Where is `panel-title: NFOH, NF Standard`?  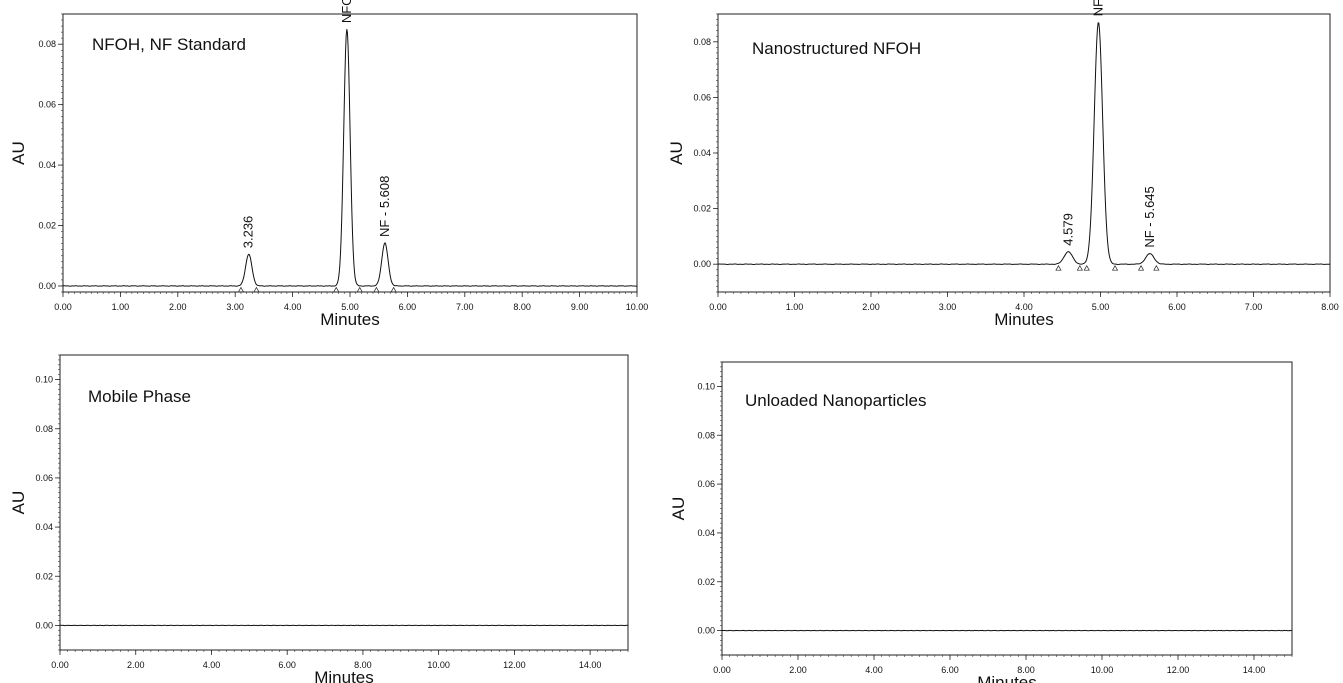 panel-title: NFOH, NF Standard is located at coordinates (169, 44).